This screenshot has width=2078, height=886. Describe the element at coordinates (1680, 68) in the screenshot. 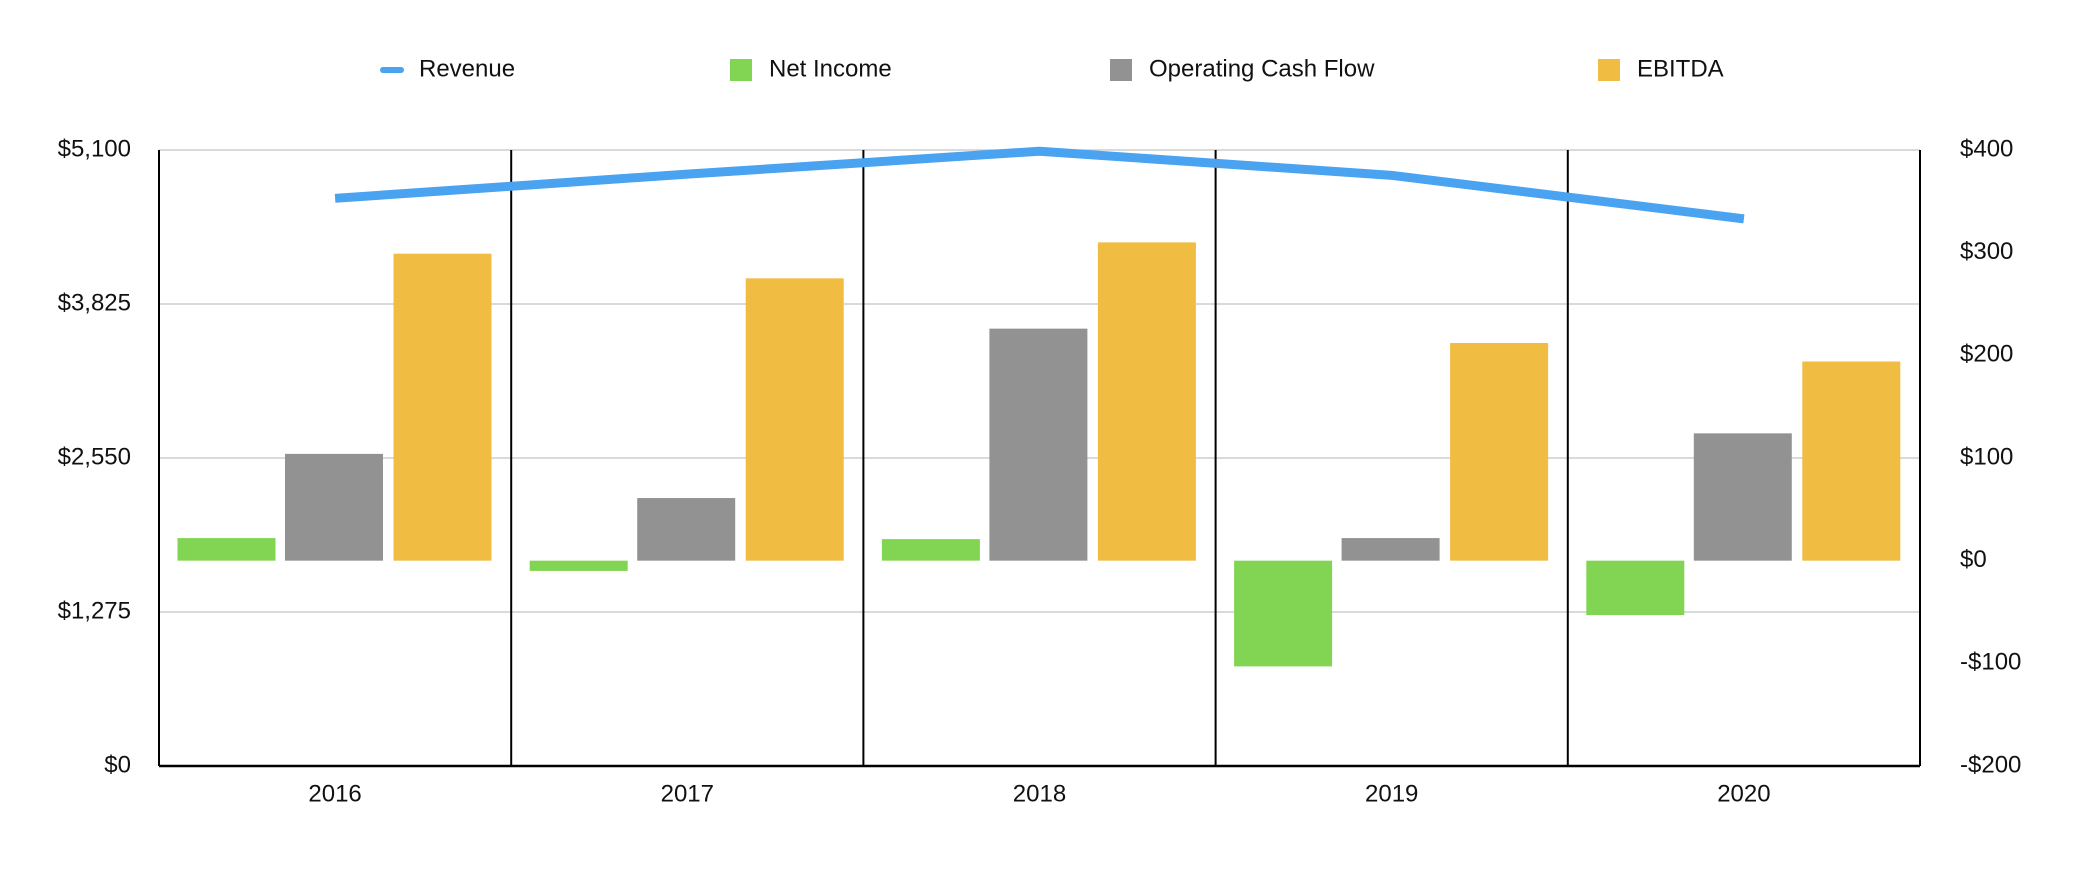

I see `legend-label: EBITDA` at that location.